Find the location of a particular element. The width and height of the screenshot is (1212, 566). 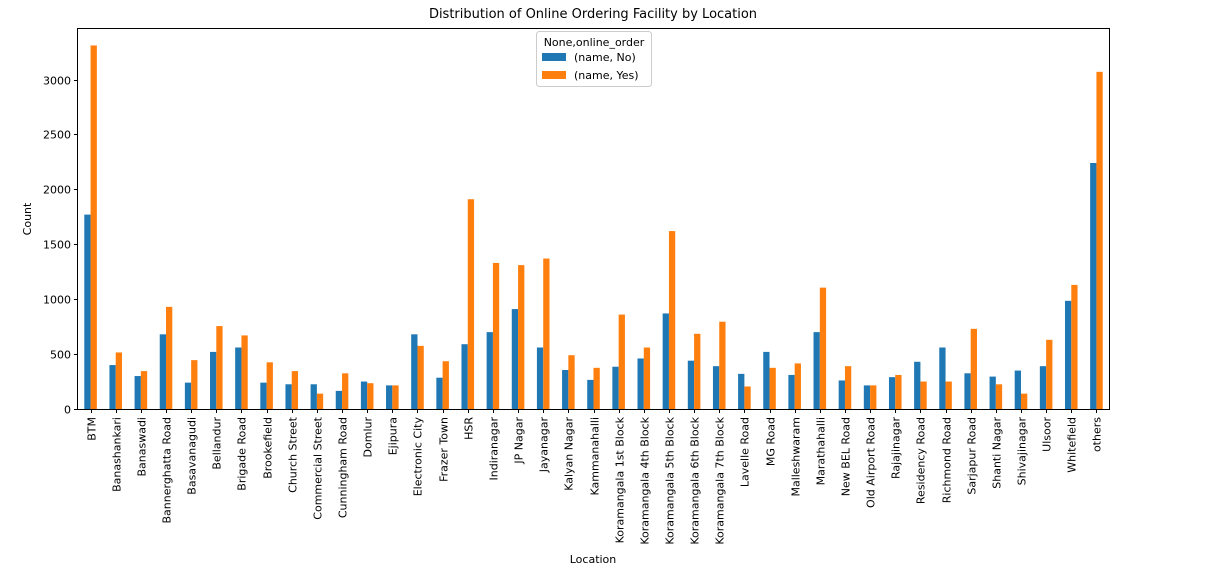

legend-swatch-no is located at coordinates (554, 57).